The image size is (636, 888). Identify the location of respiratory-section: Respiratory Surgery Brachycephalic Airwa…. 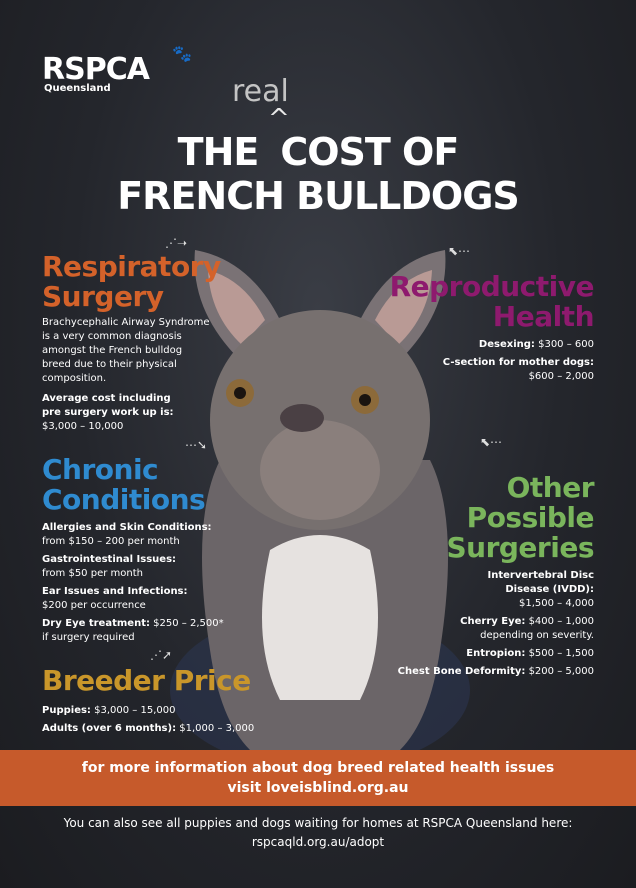
(131, 341).